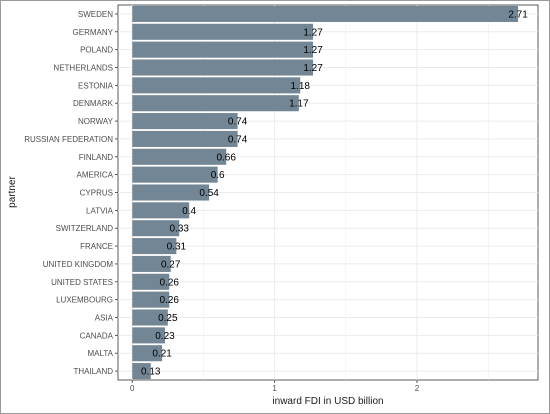  What do you see at coordinates (218, 175) in the screenshot?
I see `data-label: 0.6` at bounding box center [218, 175].